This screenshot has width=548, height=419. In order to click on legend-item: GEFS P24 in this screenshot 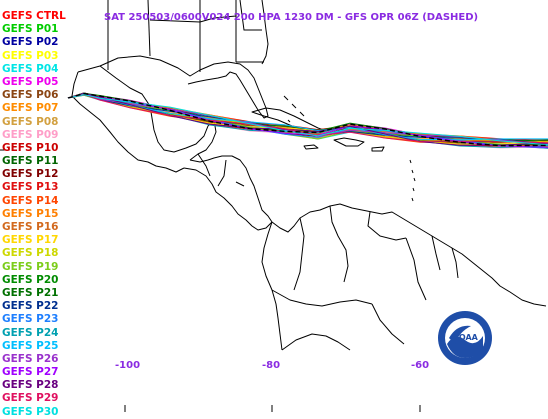, I will do `click(30, 332)`.